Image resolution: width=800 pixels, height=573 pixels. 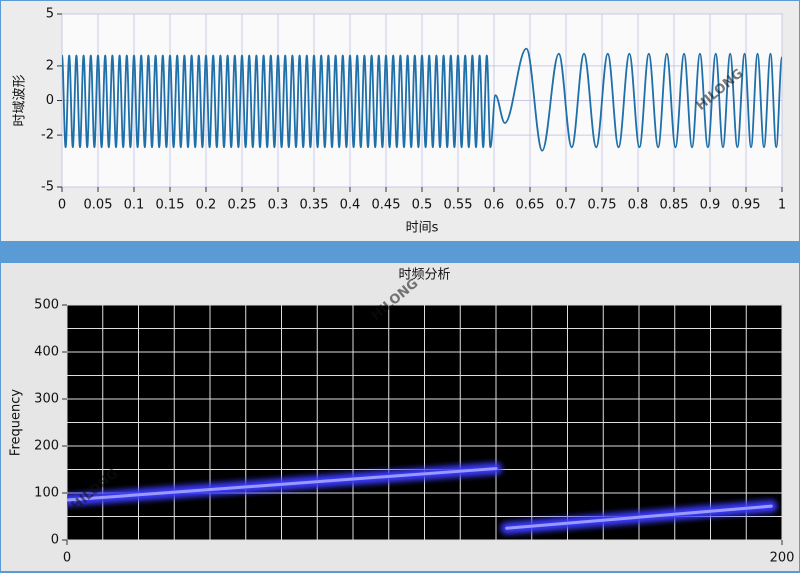 I want to click on x-tick-label: 0.65, so click(x=530, y=205).